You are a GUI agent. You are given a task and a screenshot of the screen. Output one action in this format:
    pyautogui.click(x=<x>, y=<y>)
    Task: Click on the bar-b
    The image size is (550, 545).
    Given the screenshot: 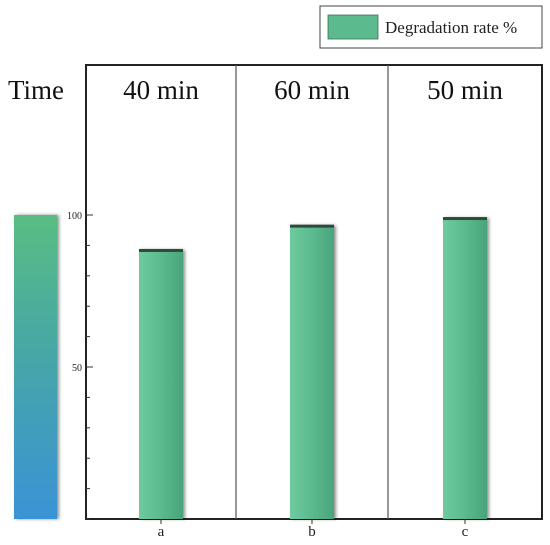 What is the action you would take?
    pyautogui.click(x=312, y=372)
    